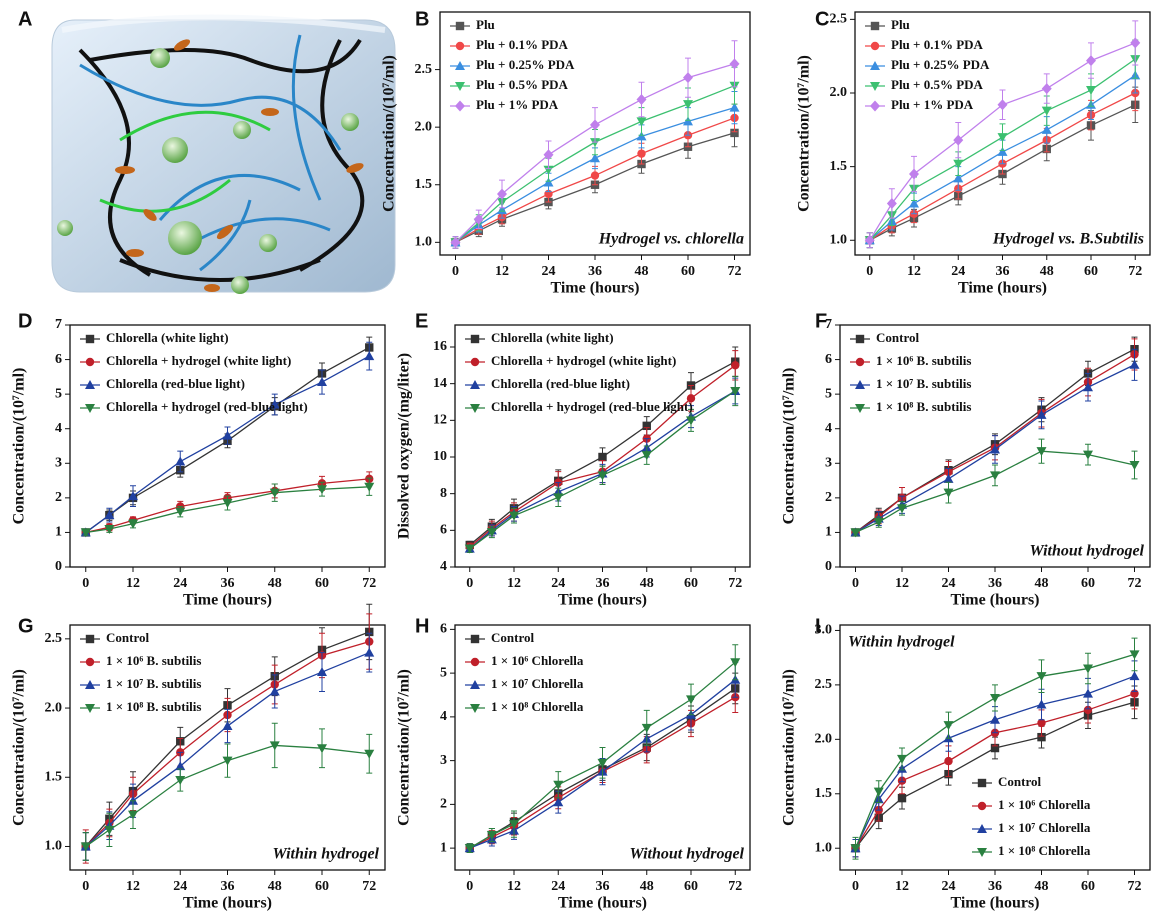 This screenshot has width=1154, height=917. Describe the element at coordinates (58, 324) in the screenshot. I see `y-tick-label: 7` at that location.